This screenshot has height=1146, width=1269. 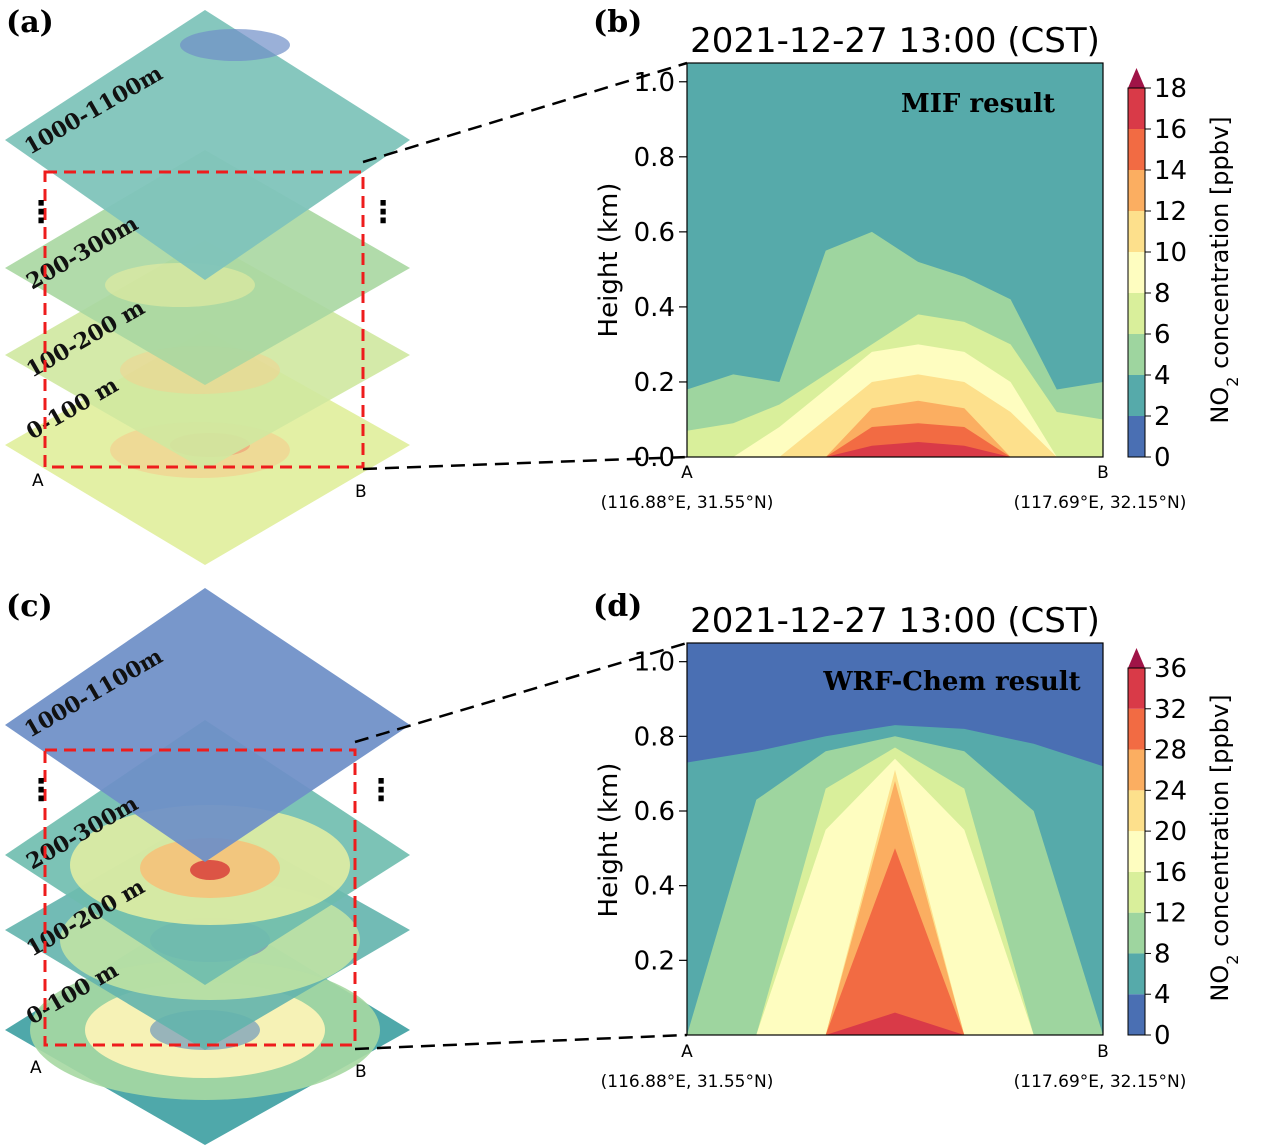 I want to click on x-coord-a-d: (116.88°E, 31.55°N), so click(x=687, y=1082).